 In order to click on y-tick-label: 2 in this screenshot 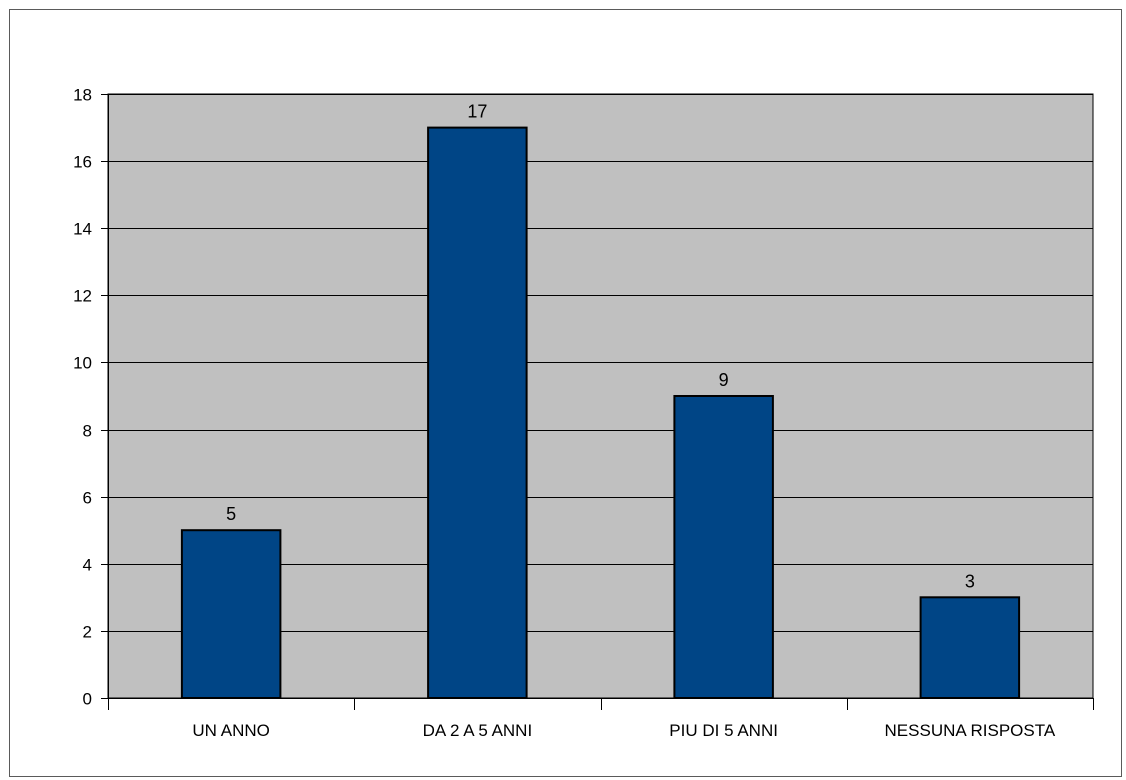, I will do `click(87, 632)`.